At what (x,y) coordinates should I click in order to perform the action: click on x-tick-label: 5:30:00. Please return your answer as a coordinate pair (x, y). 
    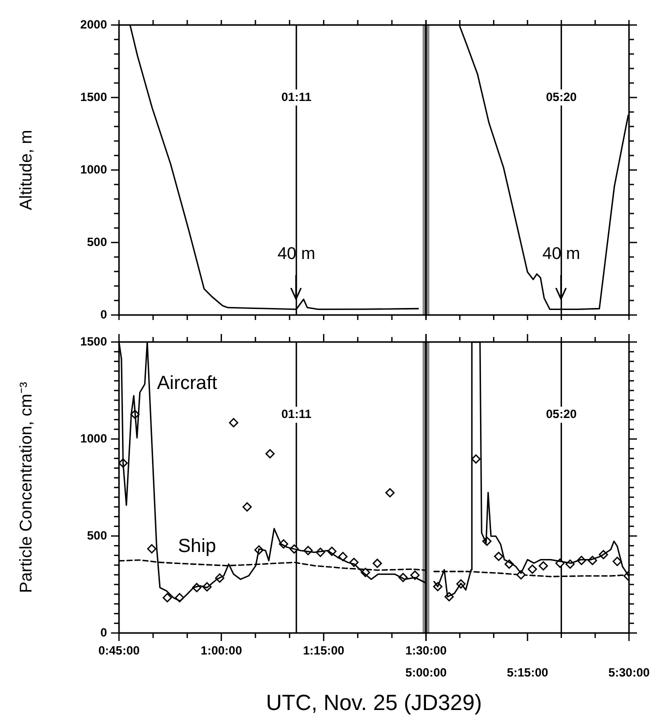
    Looking at the image, I should click on (629, 672).